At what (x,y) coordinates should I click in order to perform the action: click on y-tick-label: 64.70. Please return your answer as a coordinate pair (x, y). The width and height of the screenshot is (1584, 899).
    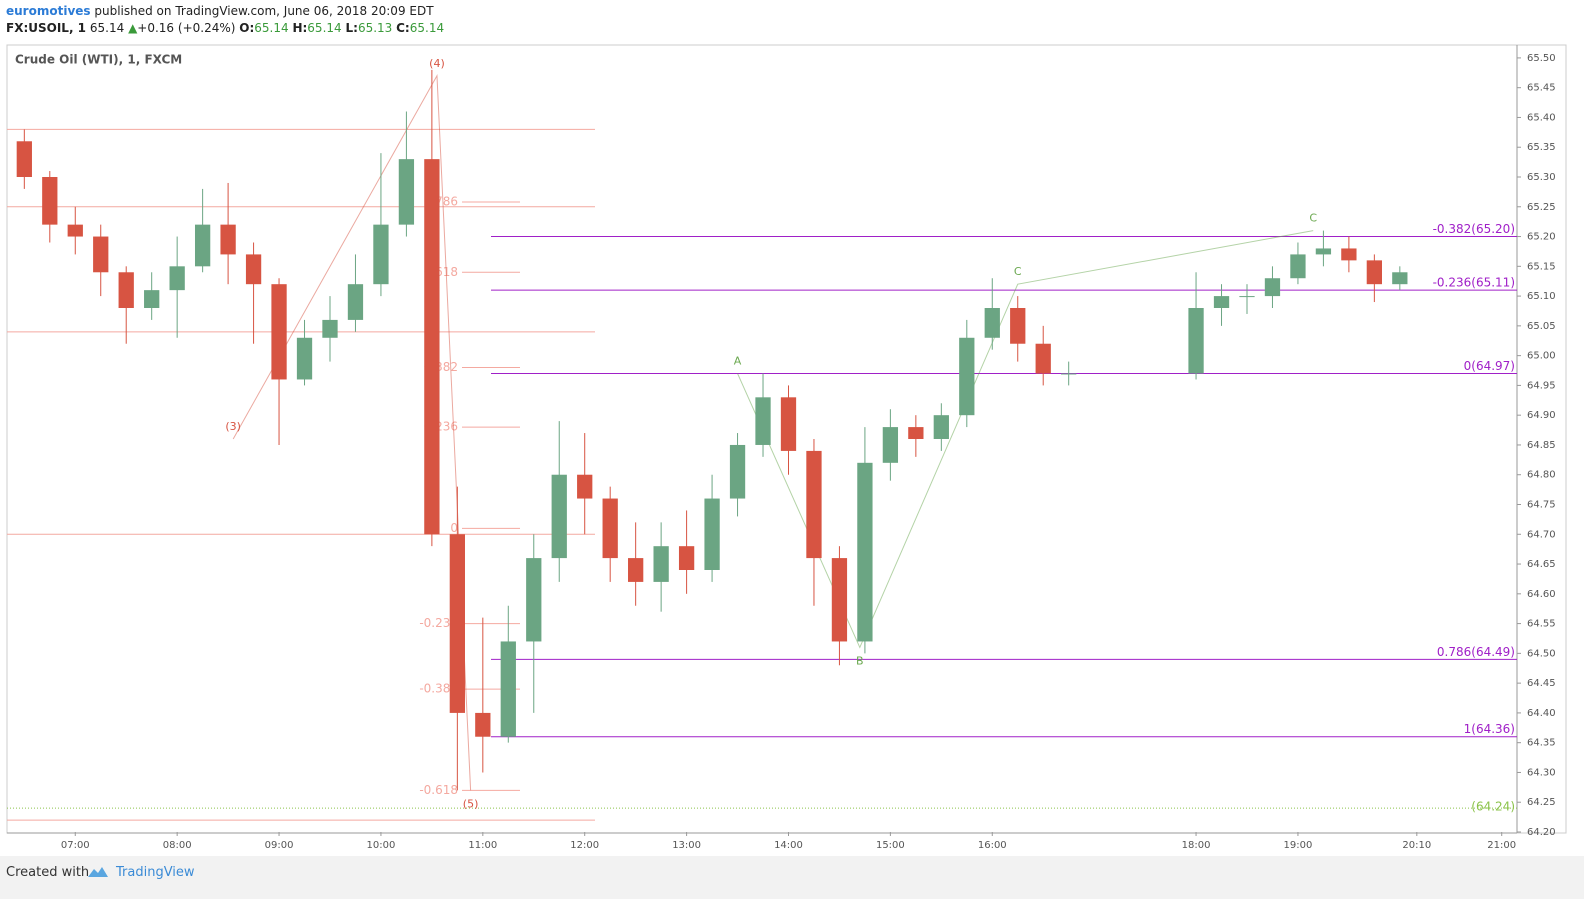
    Looking at the image, I should click on (1541, 534).